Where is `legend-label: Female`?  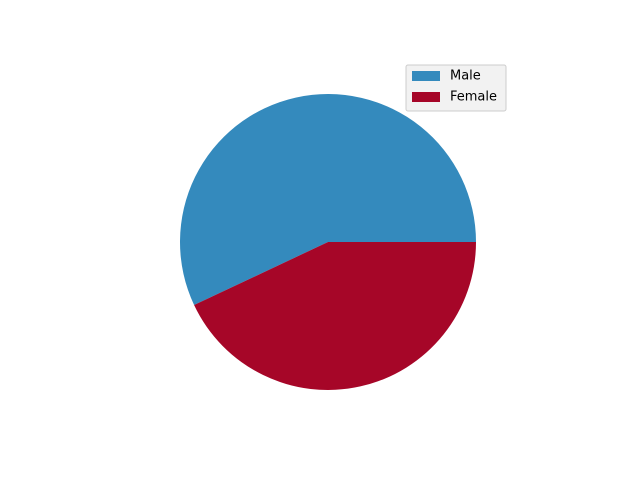
legend-label: Female is located at coordinates (473, 97).